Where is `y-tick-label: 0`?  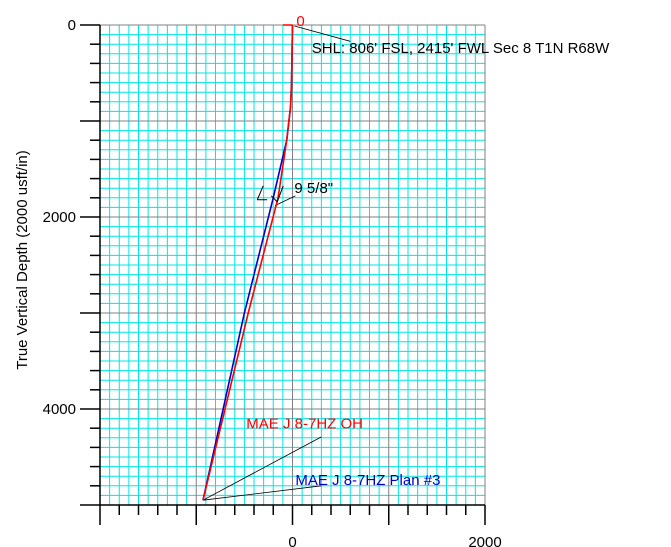
y-tick-label: 0 is located at coordinates (72, 25).